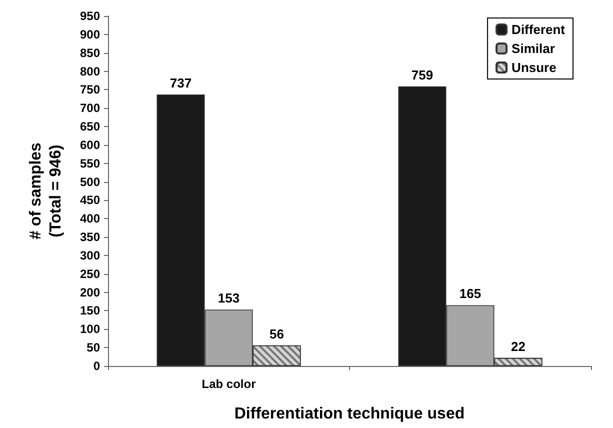  I want to click on legend-label: Different, so click(539, 29).